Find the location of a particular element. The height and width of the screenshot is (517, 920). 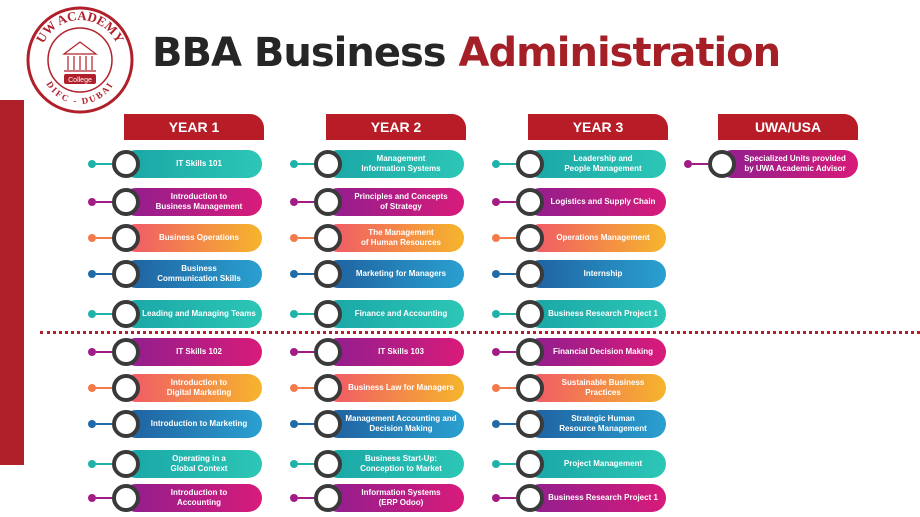

course-label: Sustainable Business Practices is located at coordinates (596, 388).